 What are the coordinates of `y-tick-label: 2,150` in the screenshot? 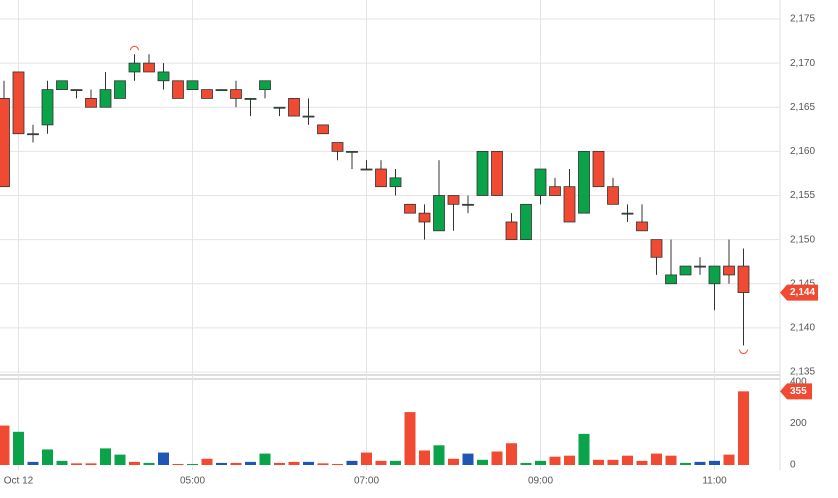 It's located at (802, 239).